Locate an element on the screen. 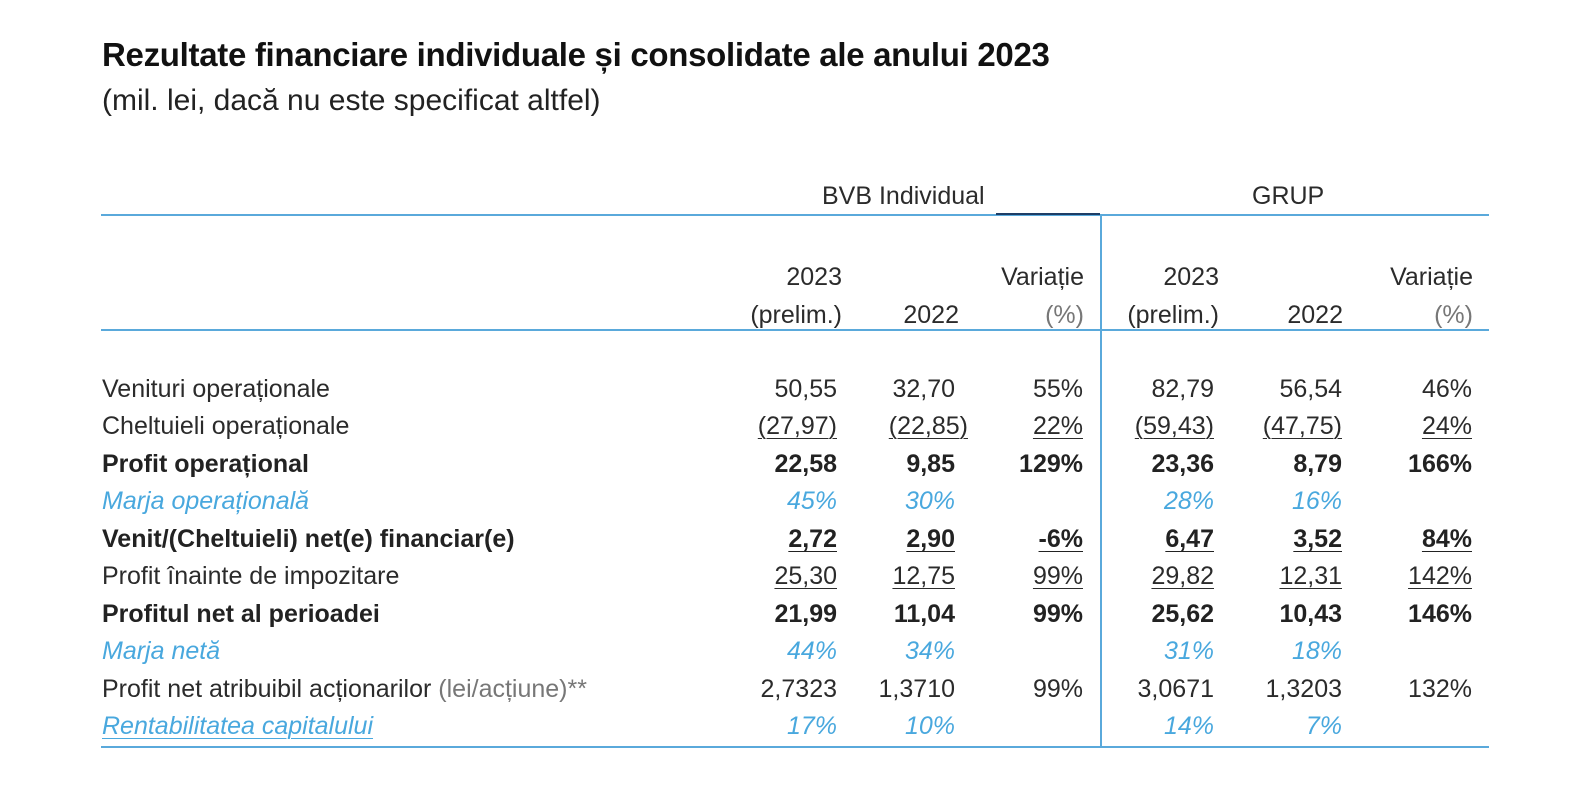  cell-bvb-2022: (22,85) is located at coordinates (928, 426).